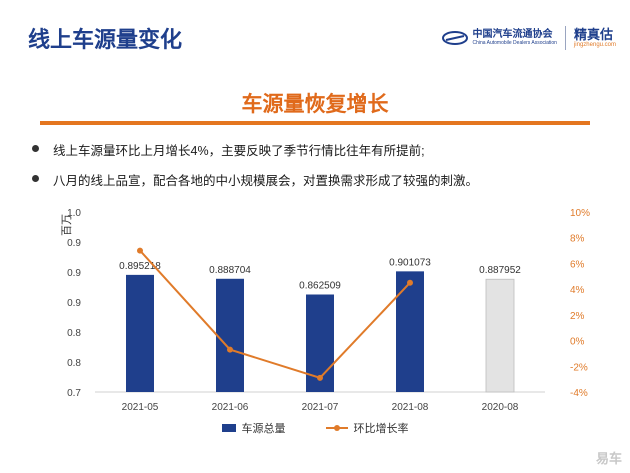  I want to click on x-tick-label: 2020-08, so click(500, 407).